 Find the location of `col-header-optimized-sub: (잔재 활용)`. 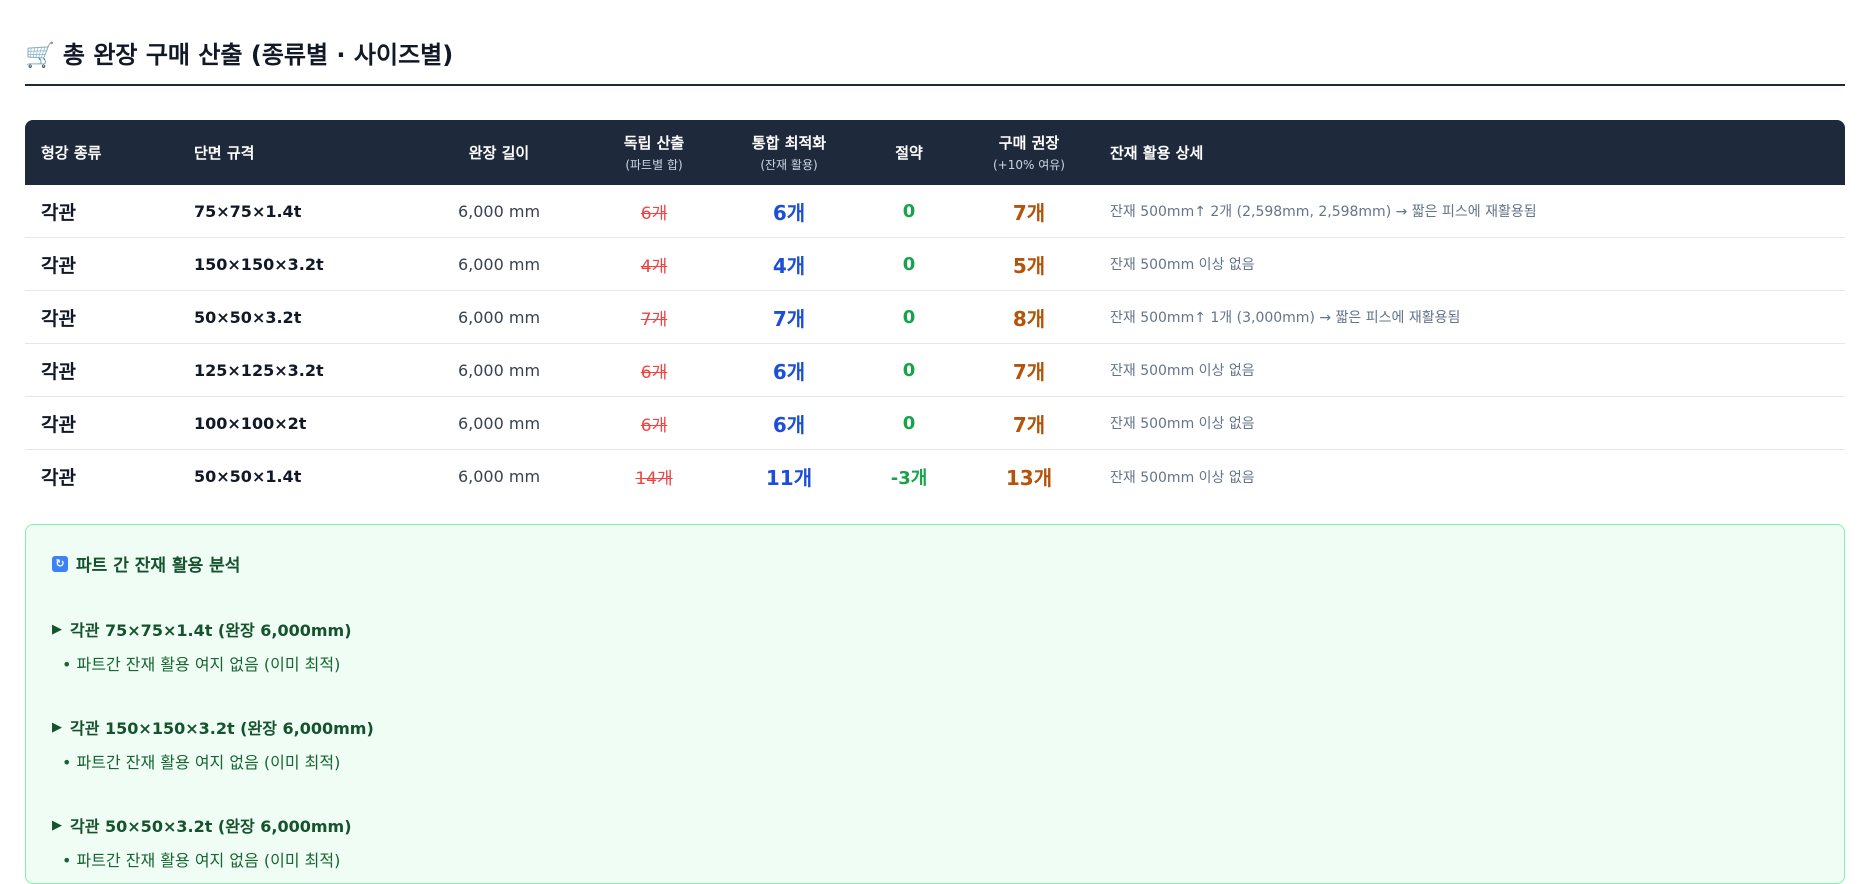

col-header-optimized-sub: (잔재 활용) is located at coordinates (789, 165).